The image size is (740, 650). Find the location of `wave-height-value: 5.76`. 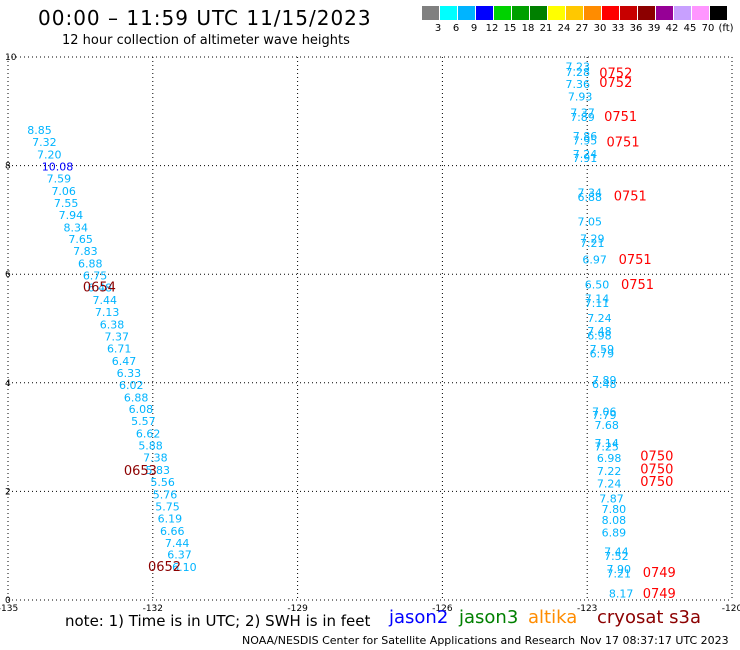

wave-height-value: 5.76 is located at coordinates (165, 494).